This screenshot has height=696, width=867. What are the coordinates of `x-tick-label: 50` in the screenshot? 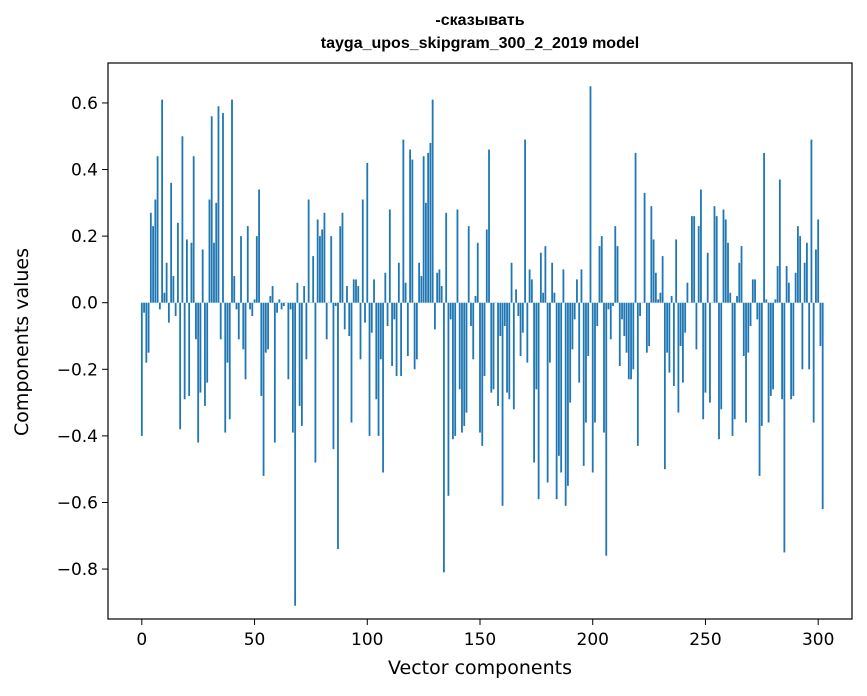 It's located at (255, 640).